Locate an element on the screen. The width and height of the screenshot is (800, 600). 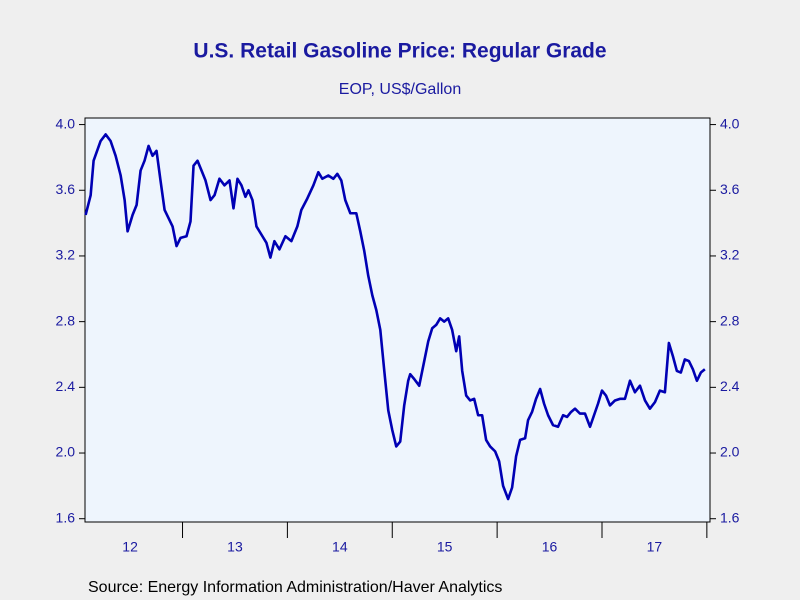
y2-tick-label: 2.0 is located at coordinates (730, 452).